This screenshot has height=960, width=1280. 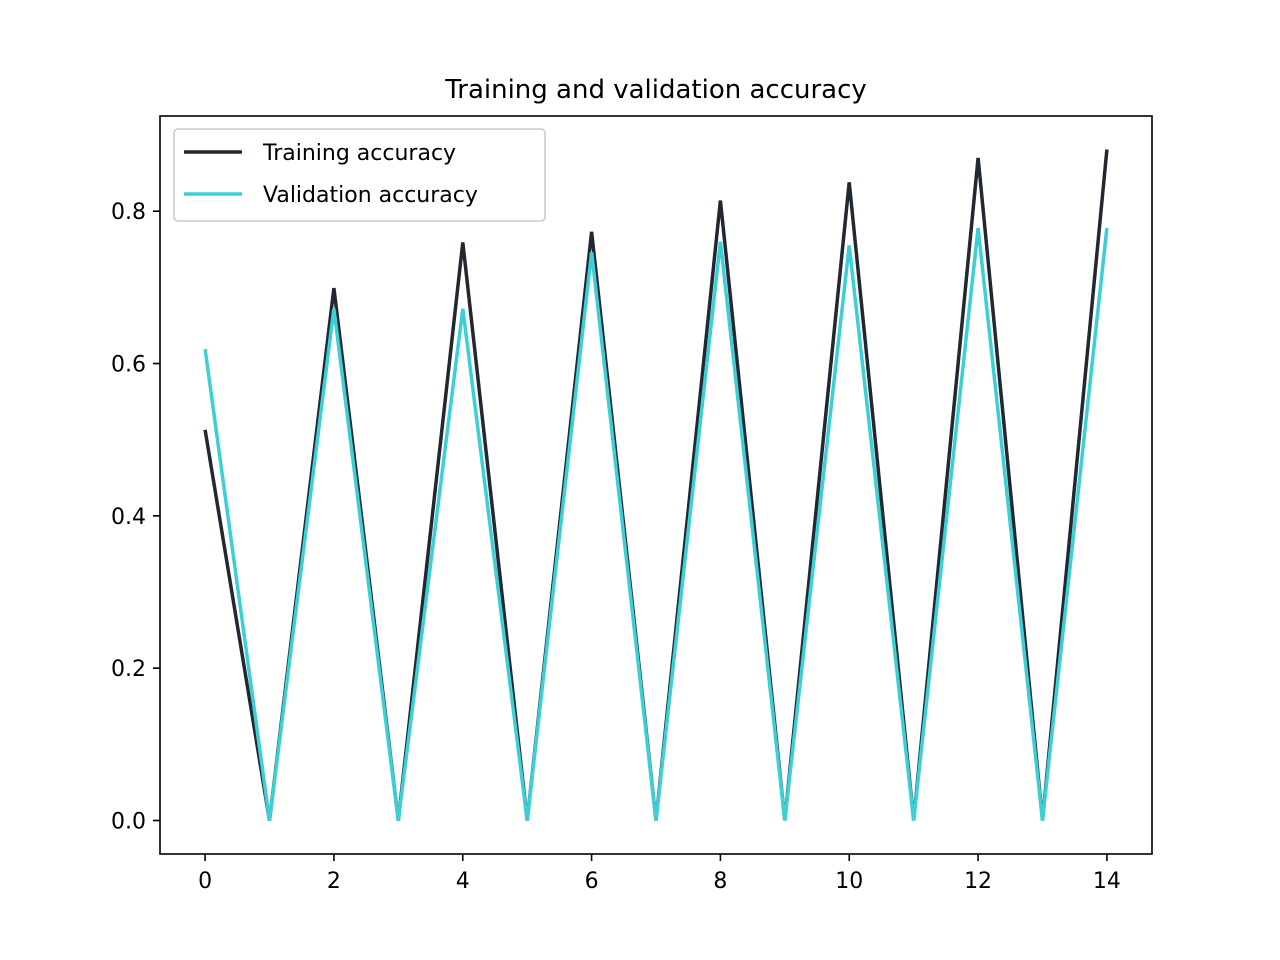 What do you see at coordinates (128, 669) in the screenshot?
I see `y-tick-label: 0.2` at bounding box center [128, 669].